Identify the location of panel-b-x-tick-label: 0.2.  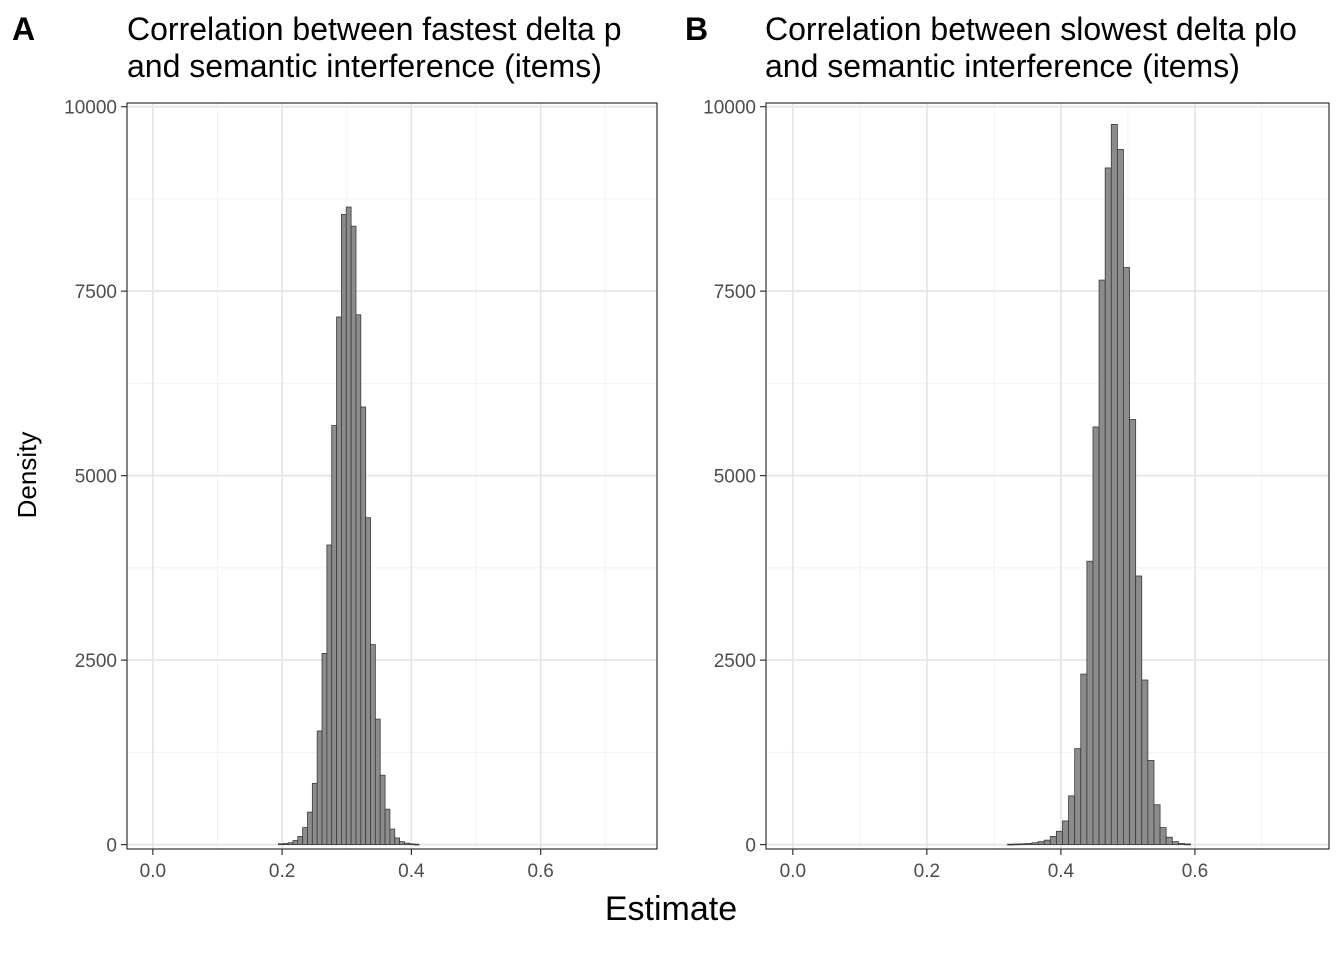
(927, 871).